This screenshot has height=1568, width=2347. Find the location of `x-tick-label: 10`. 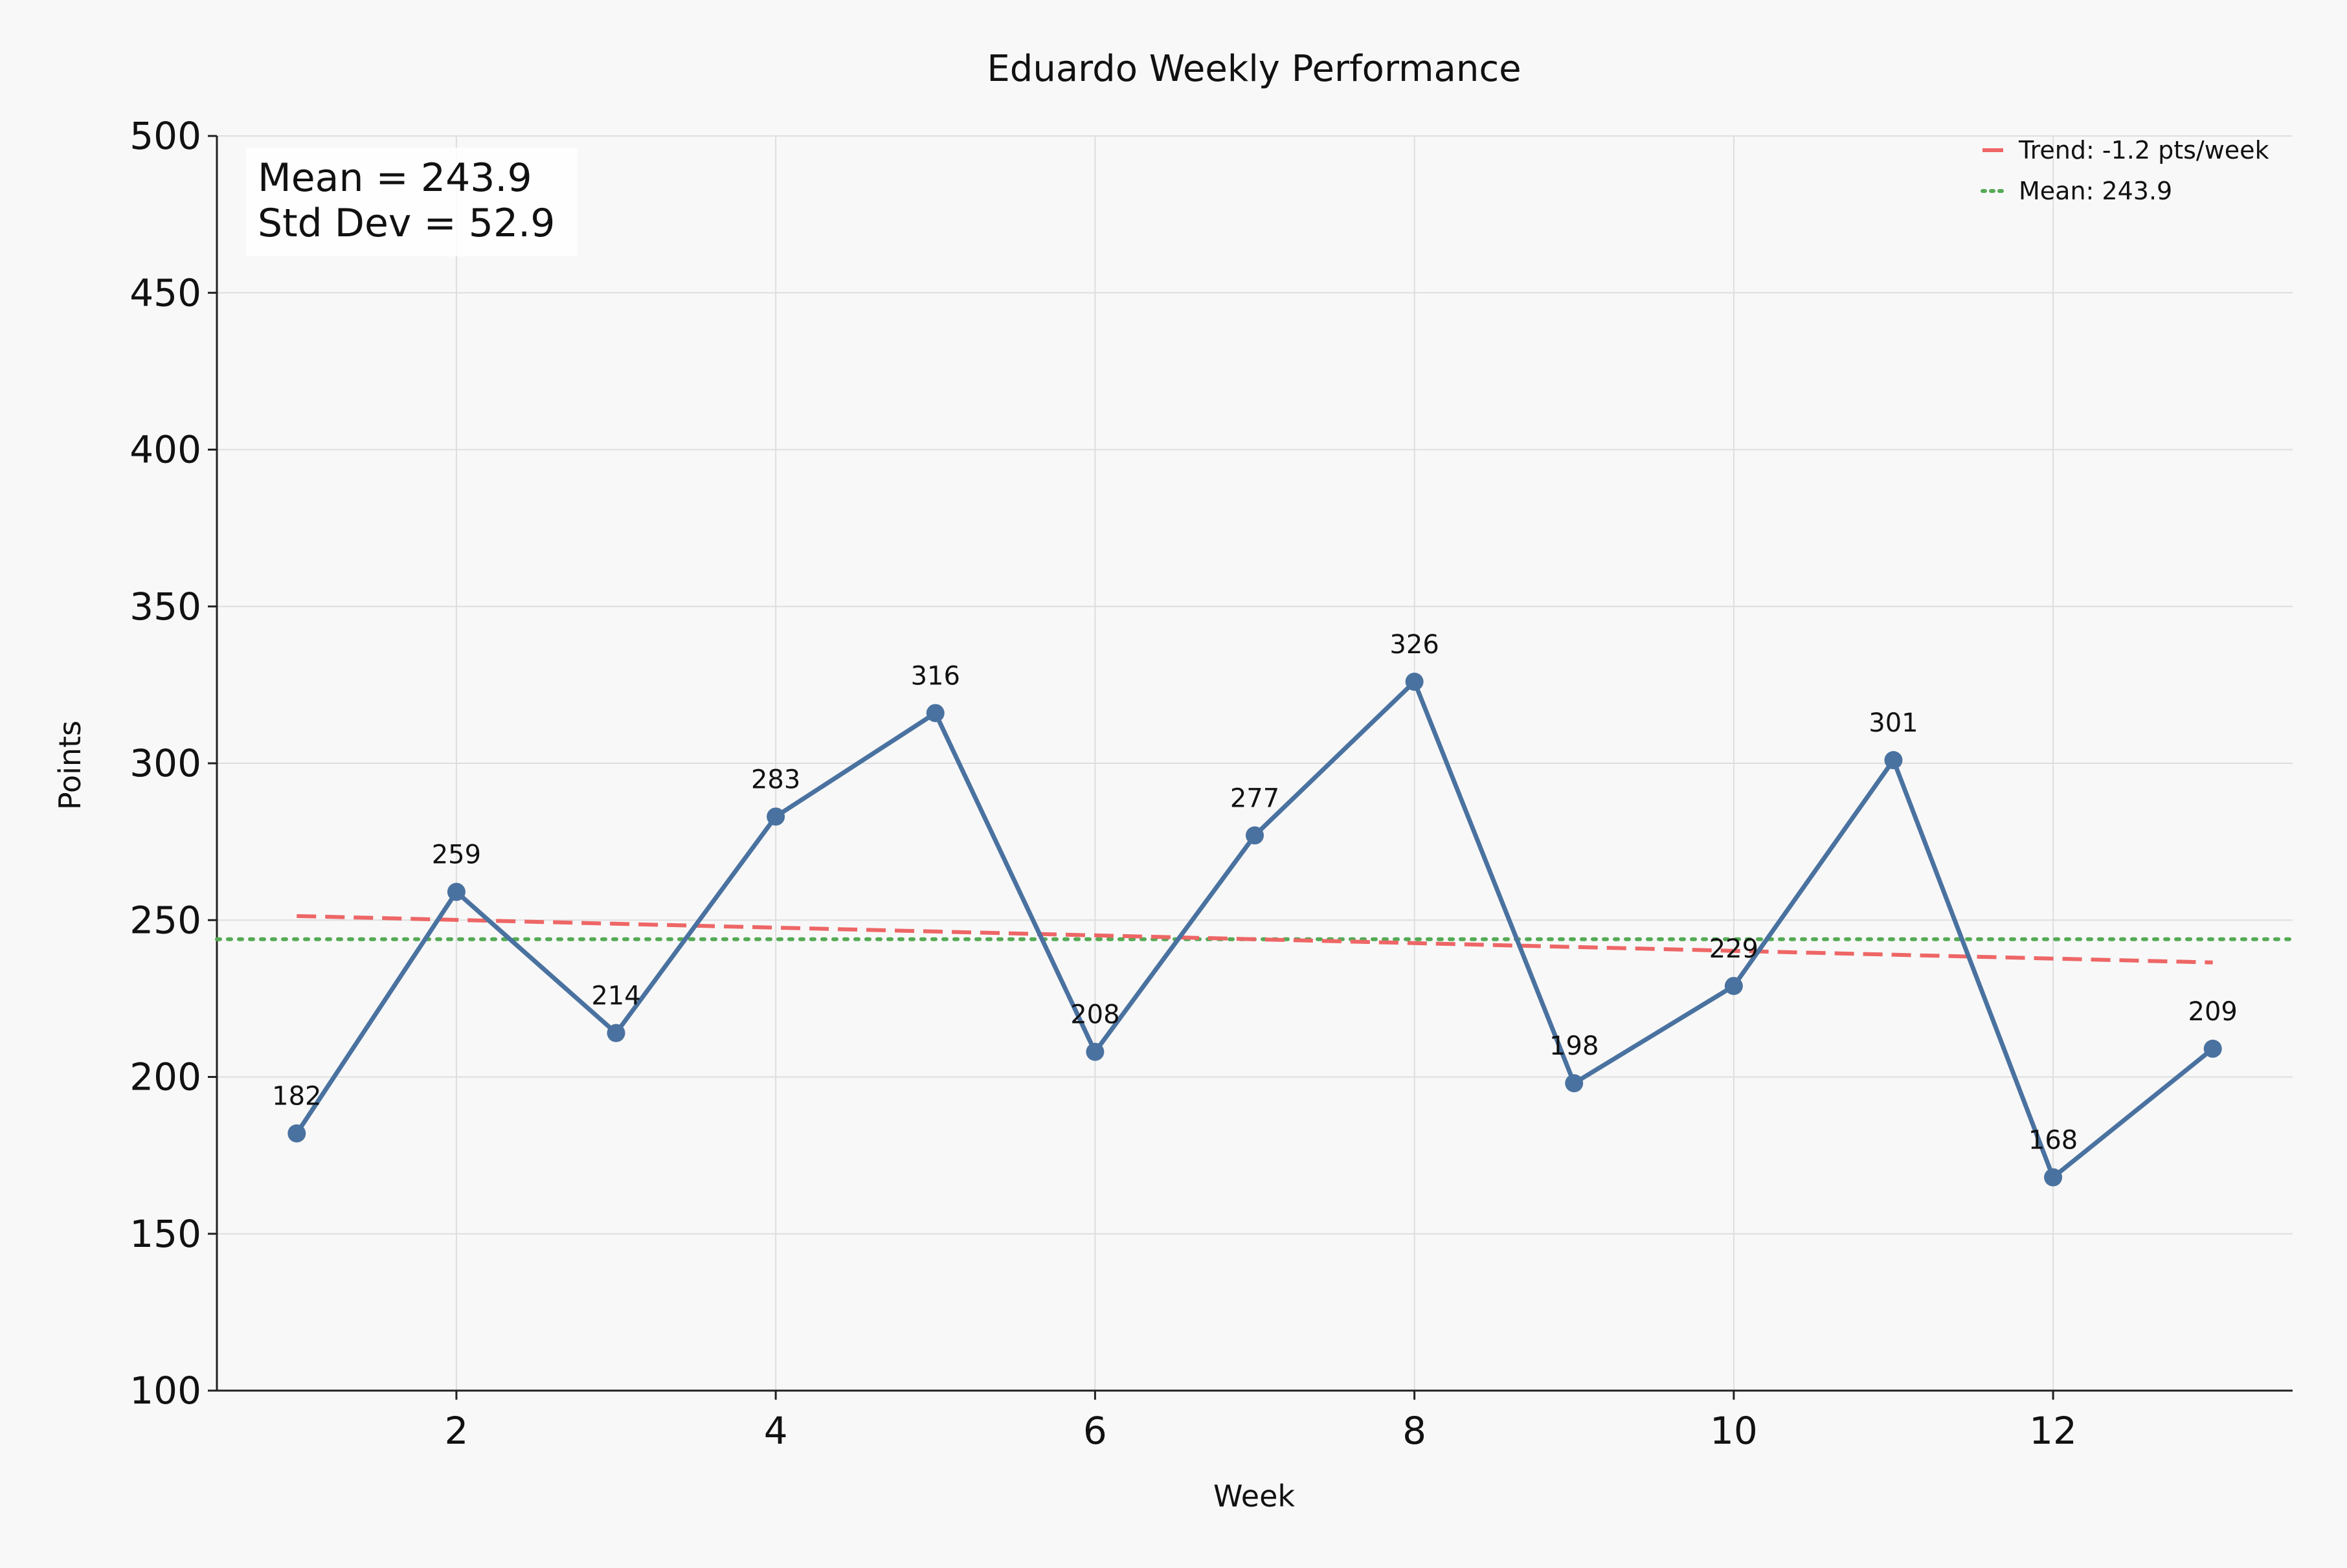

x-tick-label: 10 is located at coordinates (1734, 1431).